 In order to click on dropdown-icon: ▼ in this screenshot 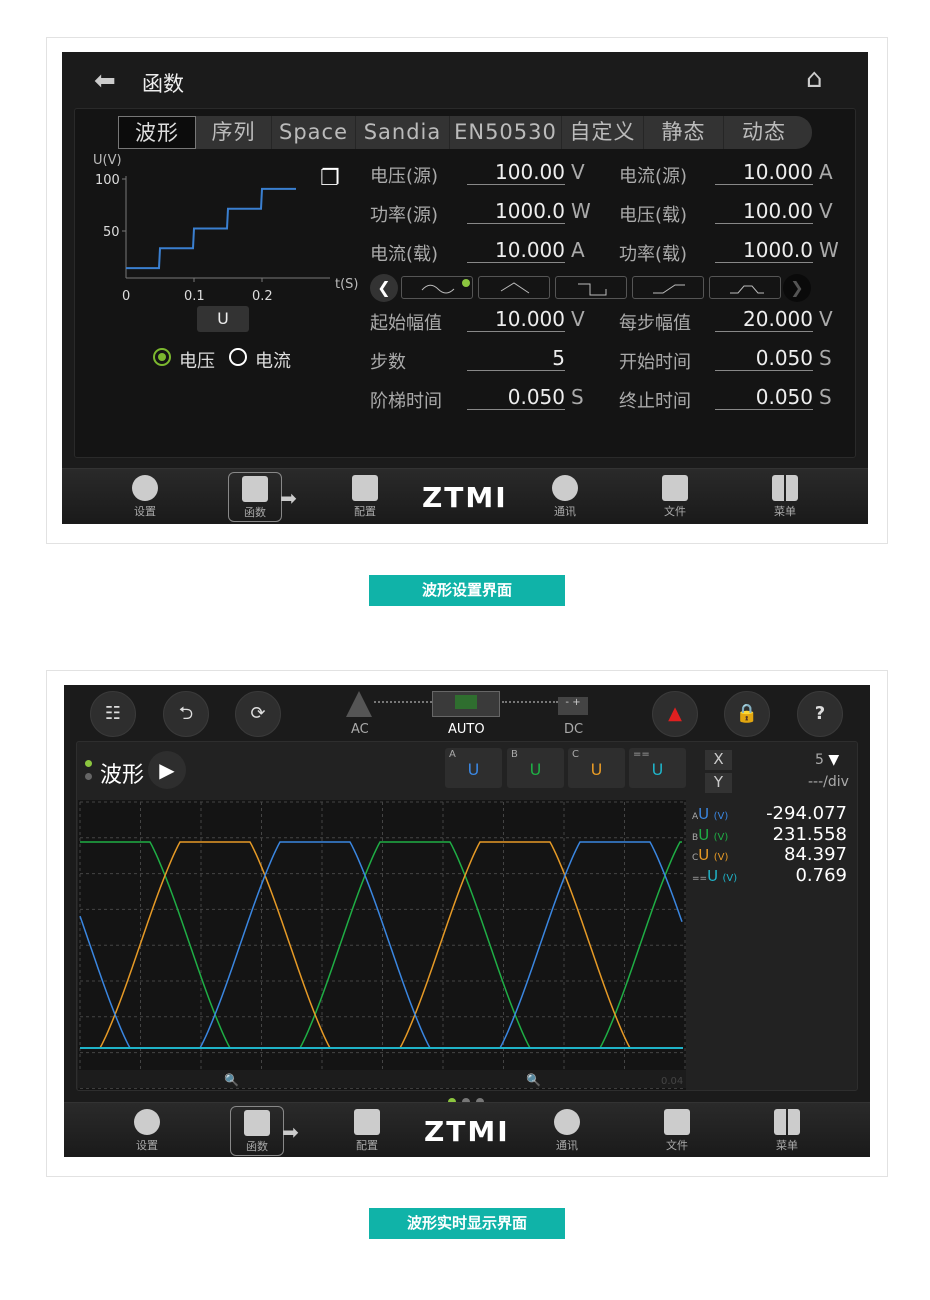, I will do `click(834, 760)`.